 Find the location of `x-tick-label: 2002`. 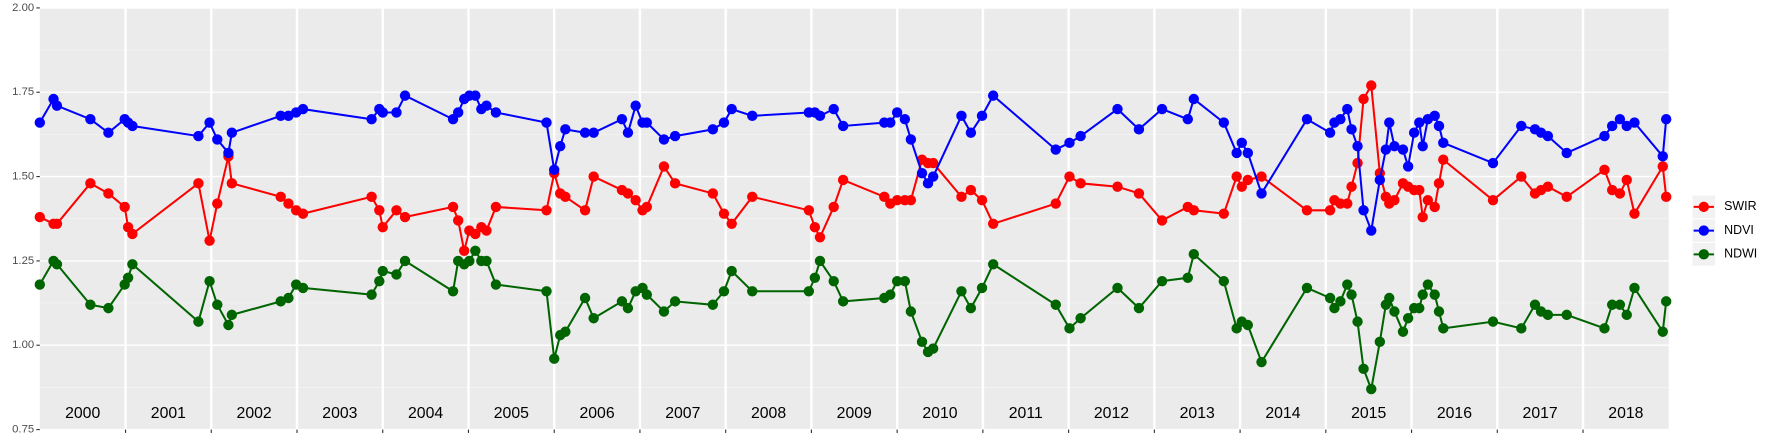

x-tick-label: 2002 is located at coordinates (254, 413).